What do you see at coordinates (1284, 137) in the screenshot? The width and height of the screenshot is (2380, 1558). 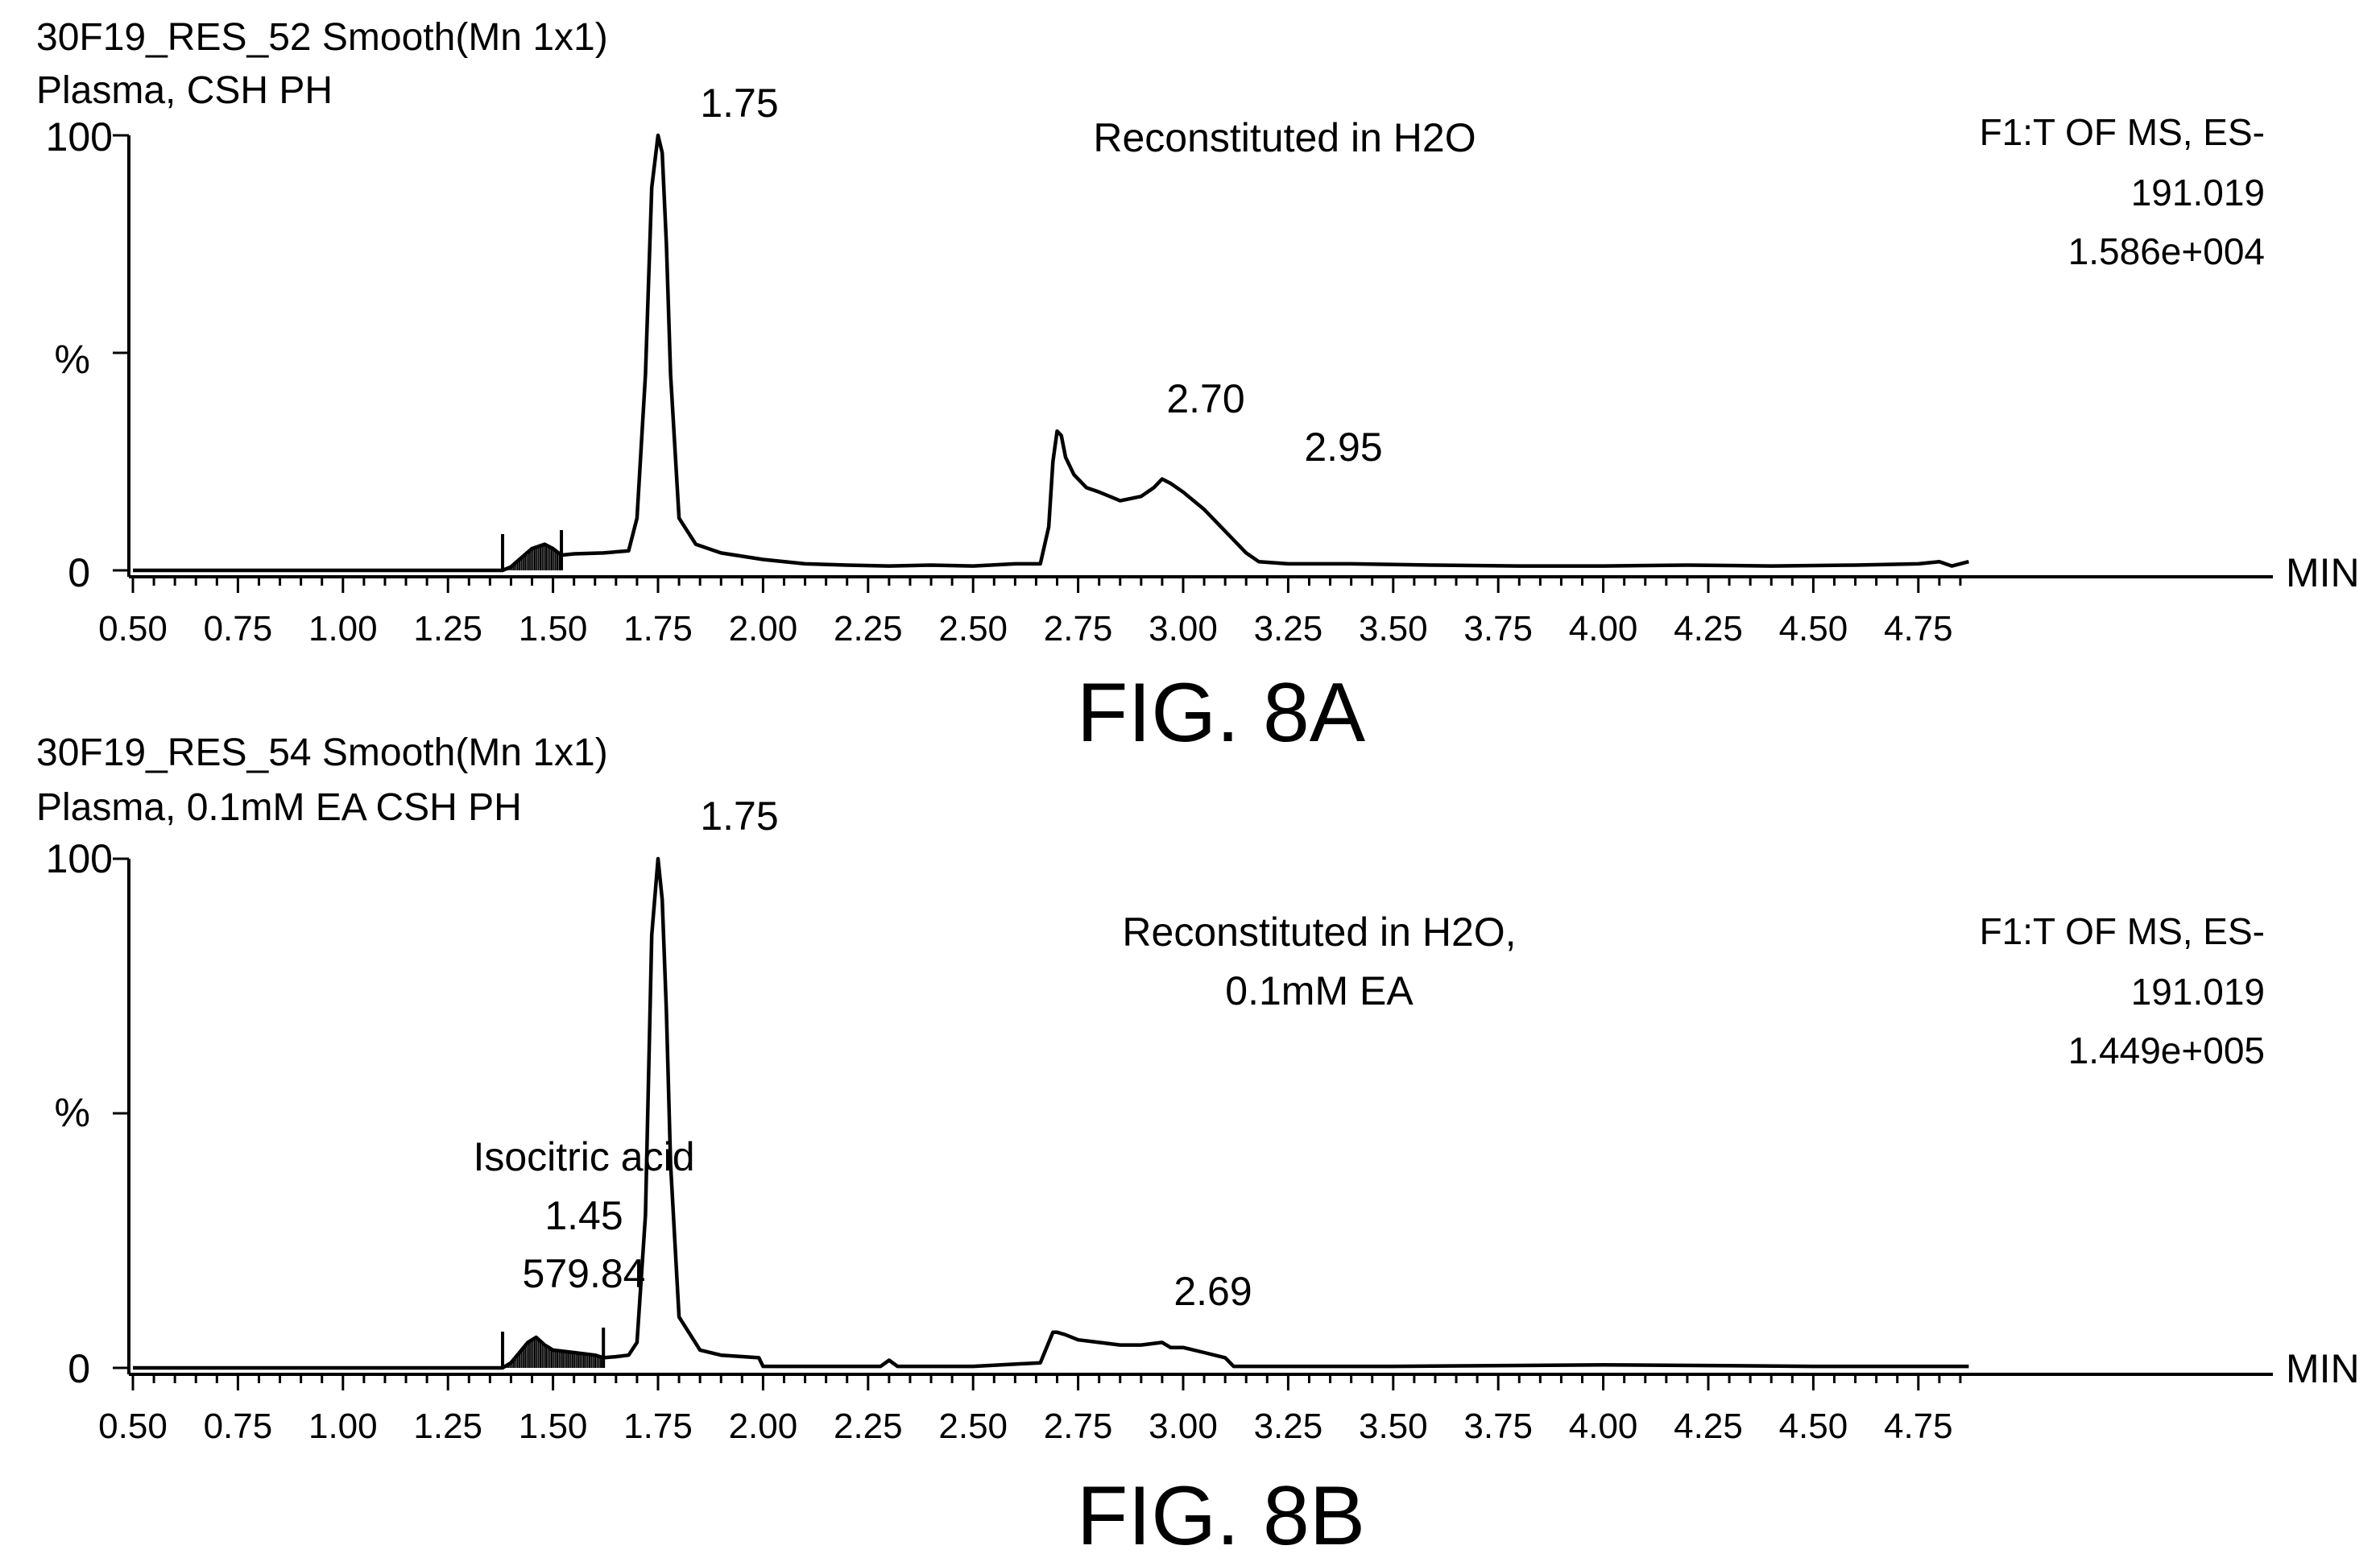 I see `panel-a-note: Reconstituted in H2O` at bounding box center [1284, 137].